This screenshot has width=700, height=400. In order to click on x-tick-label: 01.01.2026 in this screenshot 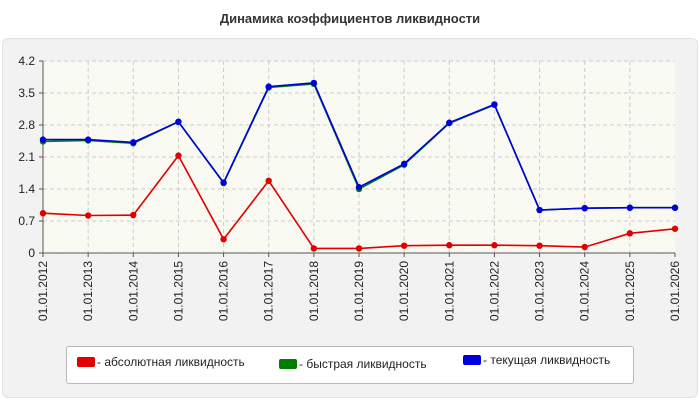, I will do `click(675, 291)`.